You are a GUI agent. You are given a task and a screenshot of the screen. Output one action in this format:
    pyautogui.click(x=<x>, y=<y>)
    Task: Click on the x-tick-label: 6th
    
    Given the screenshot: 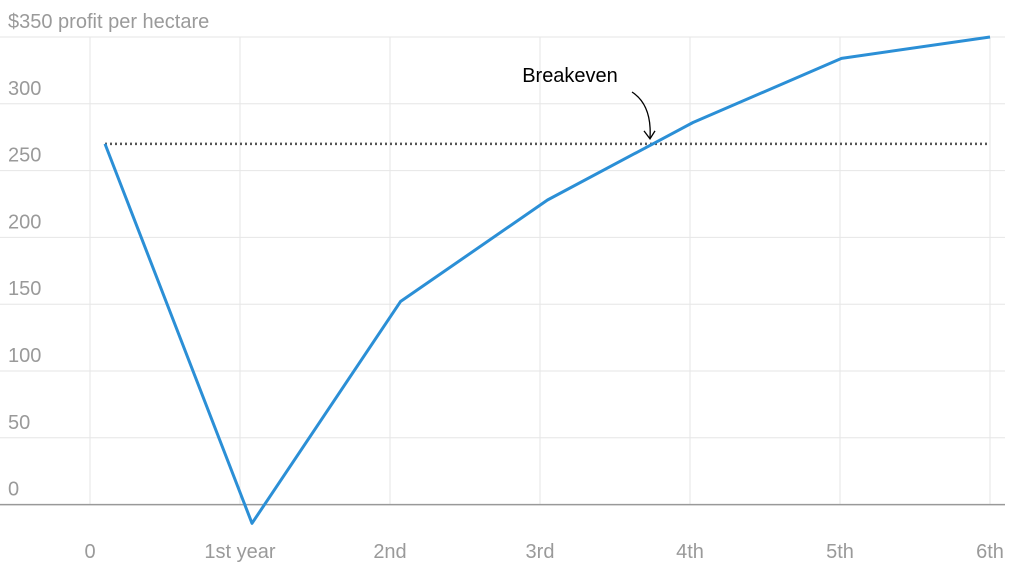 What is the action you would take?
    pyautogui.click(x=990, y=552)
    